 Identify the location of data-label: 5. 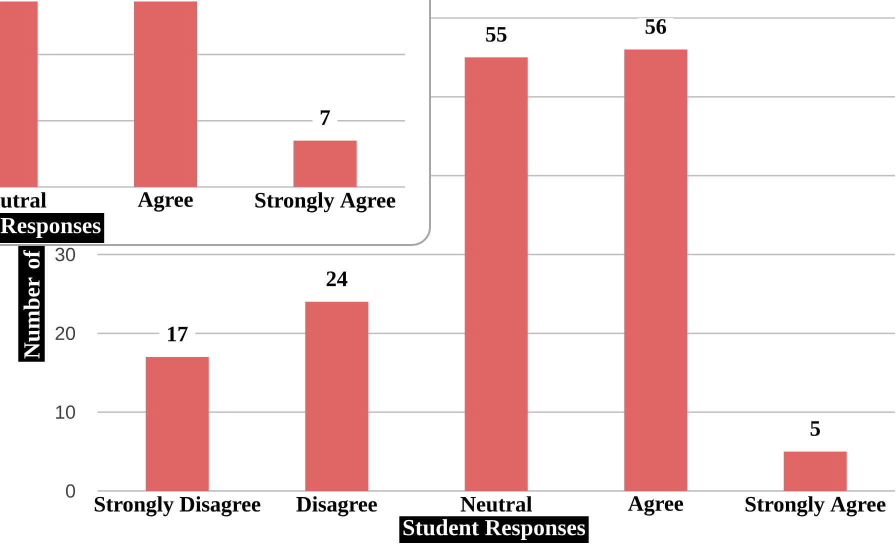
(815, 428).